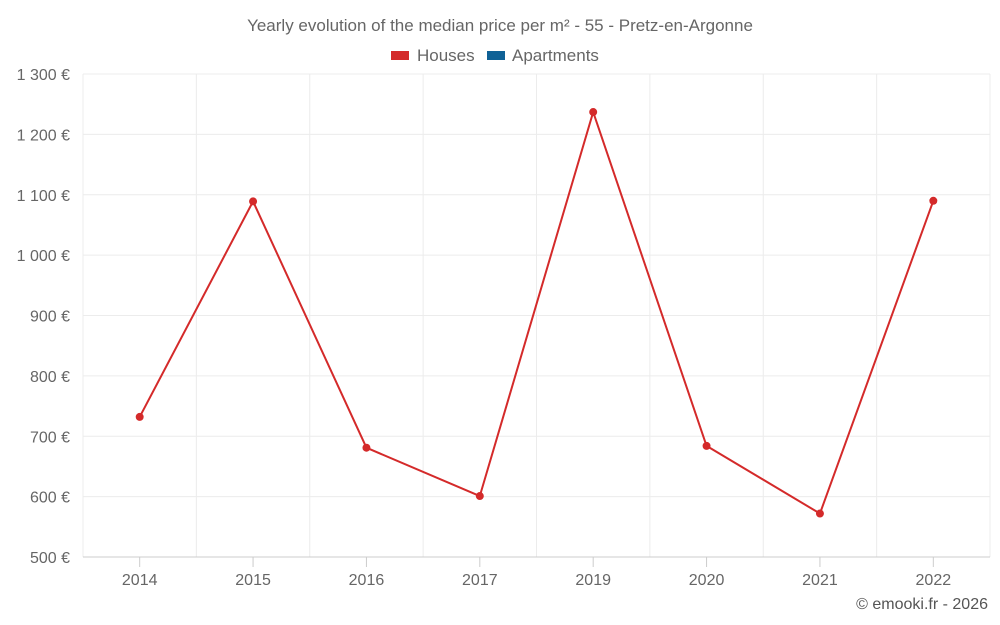 This screenshot has width=1000, height=625. What do you see at coordinates (140, 580) in the screenshot?
I see `x-tick-label: 2014` at bounding box center [140, 580].